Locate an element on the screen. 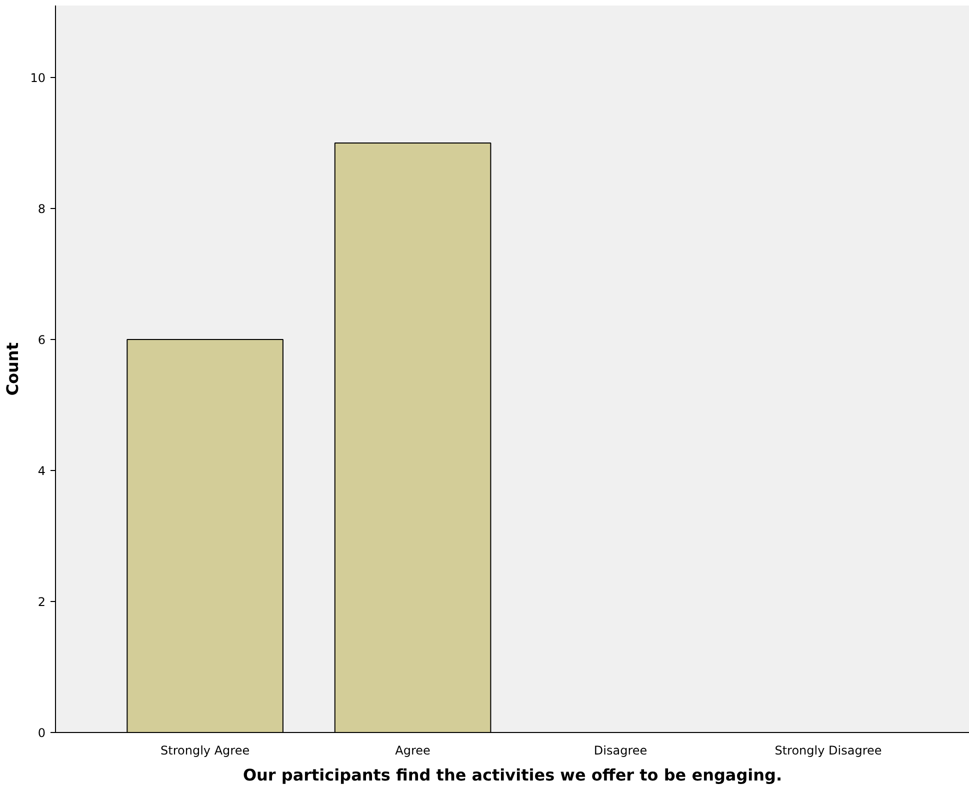 The height and width of the screenshot is (787, 969). y-tick-label: 10 is located at coordinates (38, 78).